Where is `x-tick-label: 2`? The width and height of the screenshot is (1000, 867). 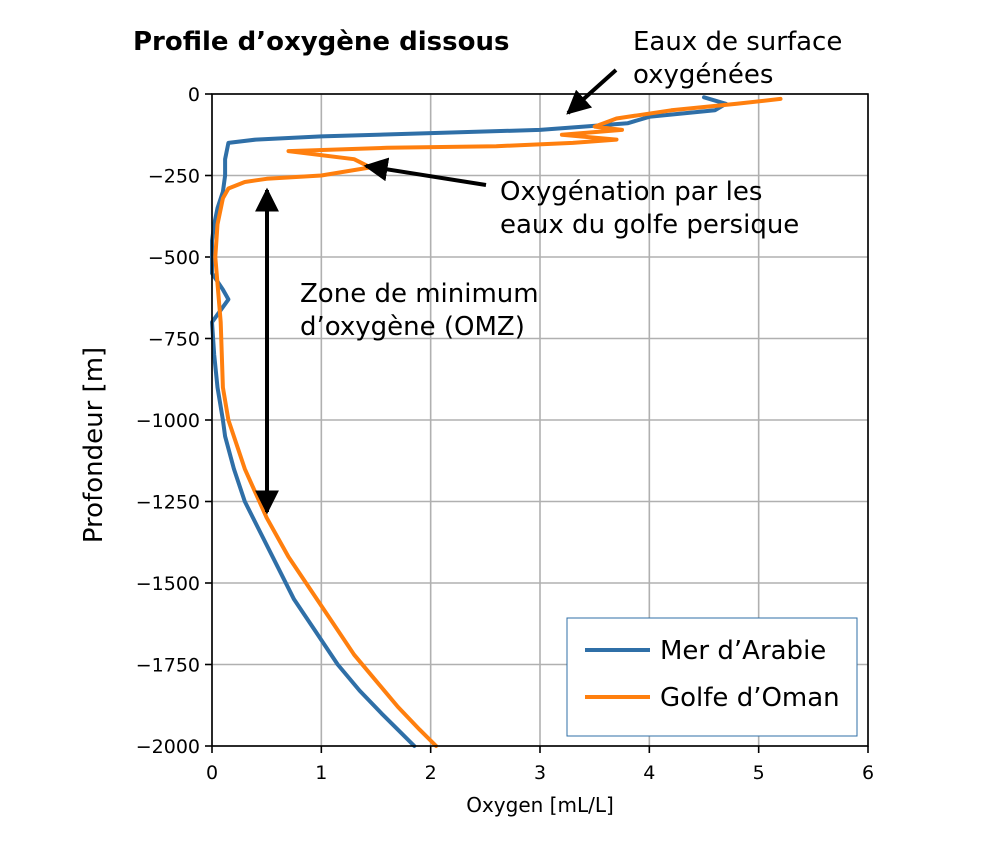
x-tick-label: 2 is located at coordinates (431, 773).